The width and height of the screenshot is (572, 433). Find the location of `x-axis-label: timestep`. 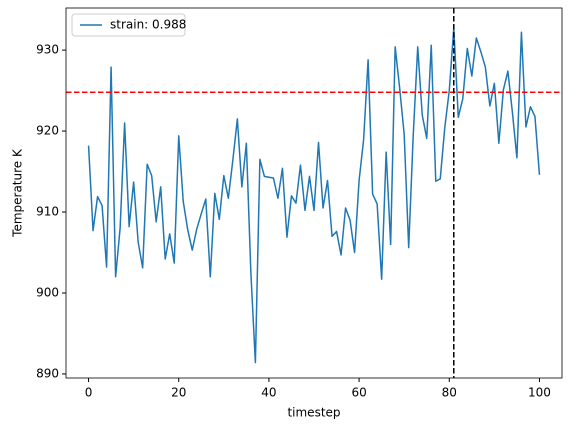

x-axis-label: timestep is located at coordinates (313, 413).